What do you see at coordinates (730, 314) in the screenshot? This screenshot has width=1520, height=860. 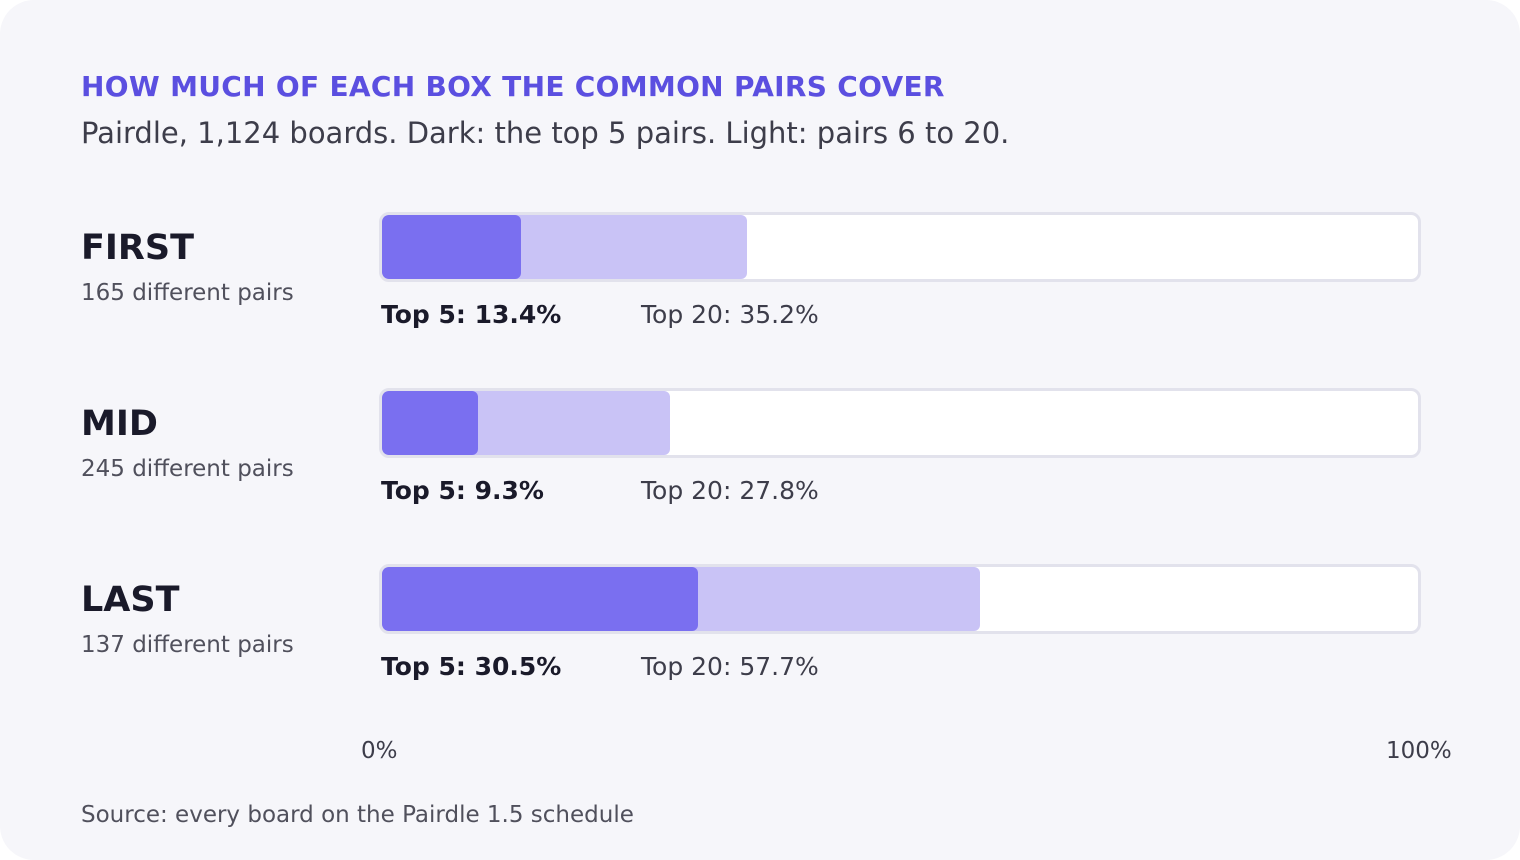 I see `value-label-top20: Top 20: 35.2%` at bounding box center [730, 314].